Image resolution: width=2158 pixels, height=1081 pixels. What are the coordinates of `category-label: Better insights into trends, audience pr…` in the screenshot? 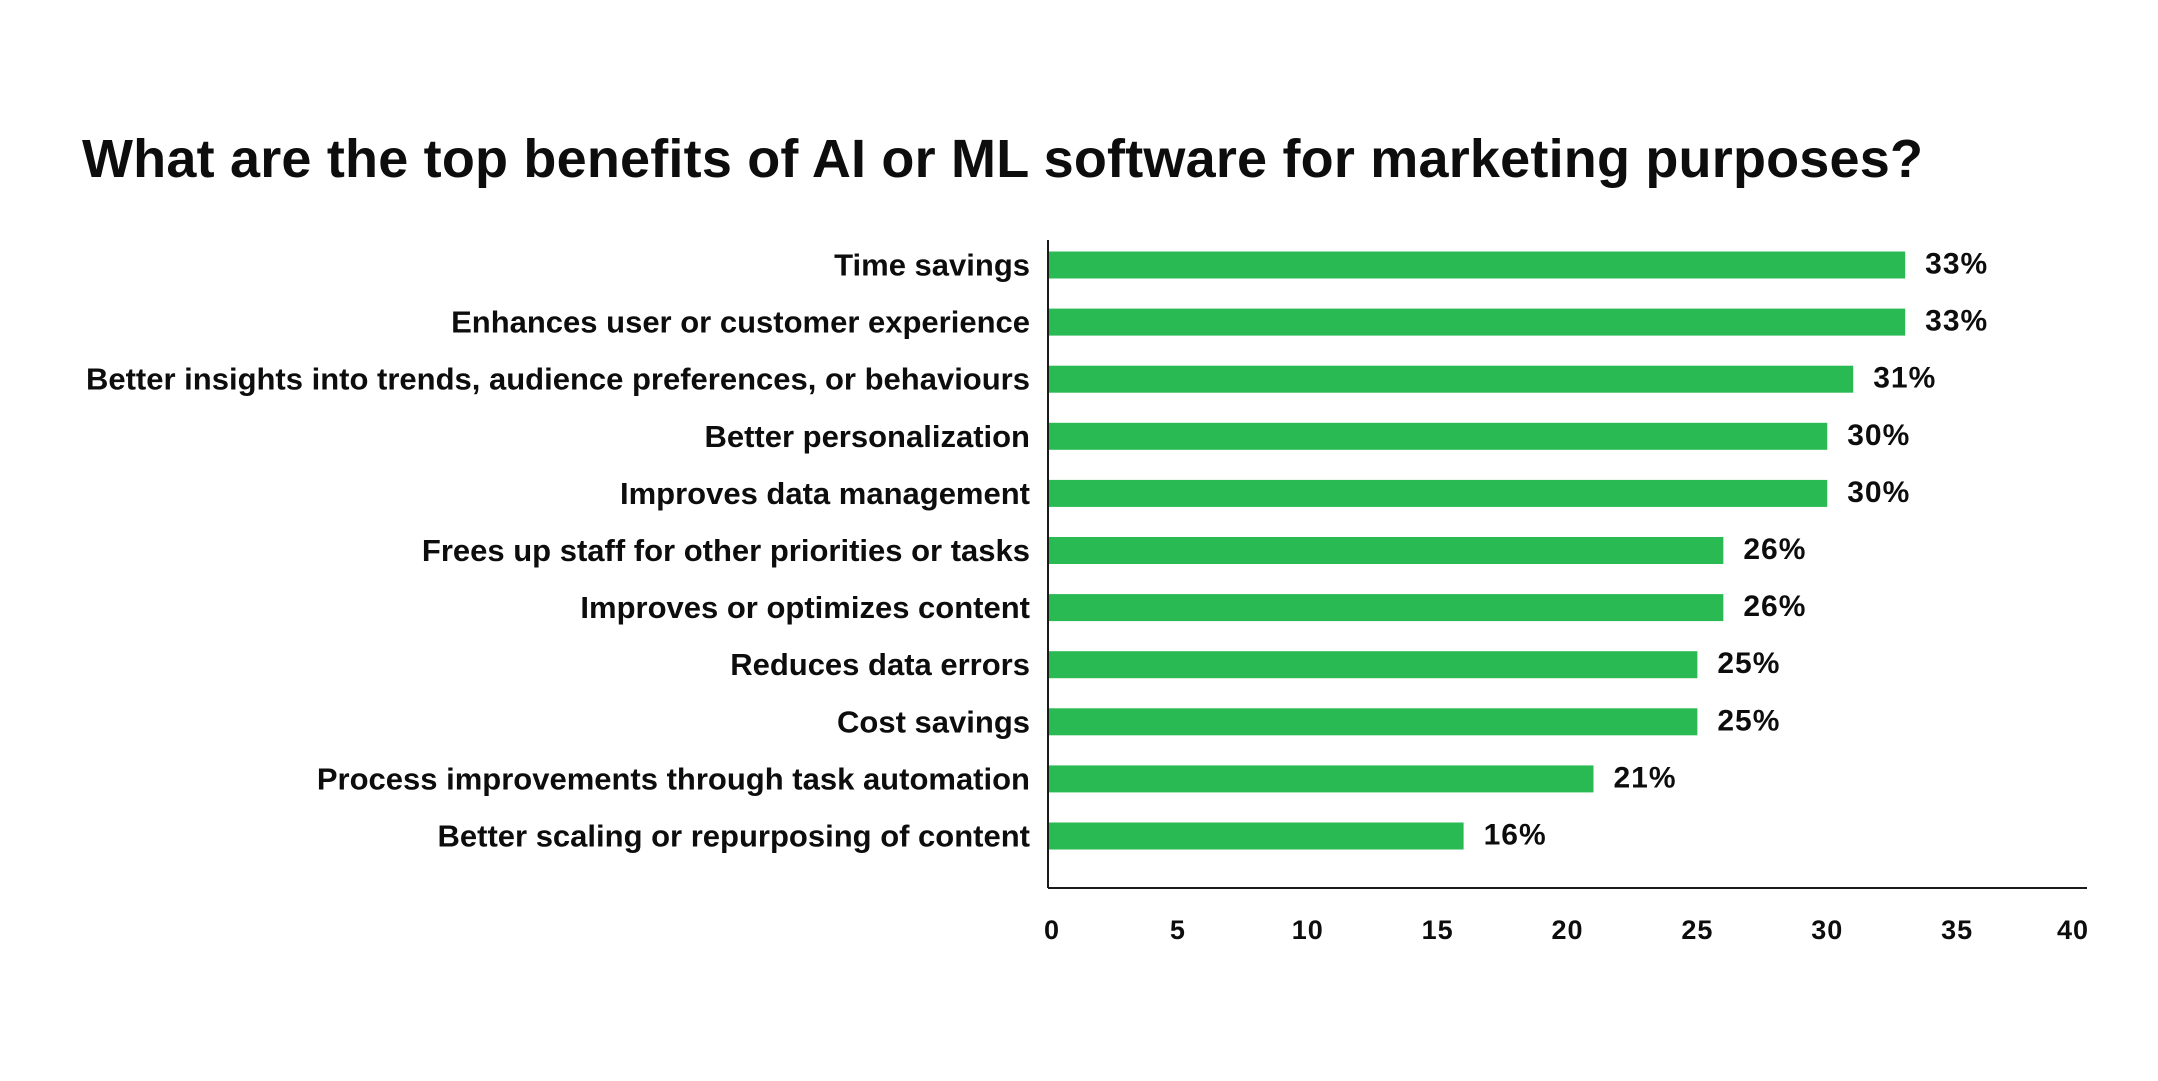 It's located at (558, 379).